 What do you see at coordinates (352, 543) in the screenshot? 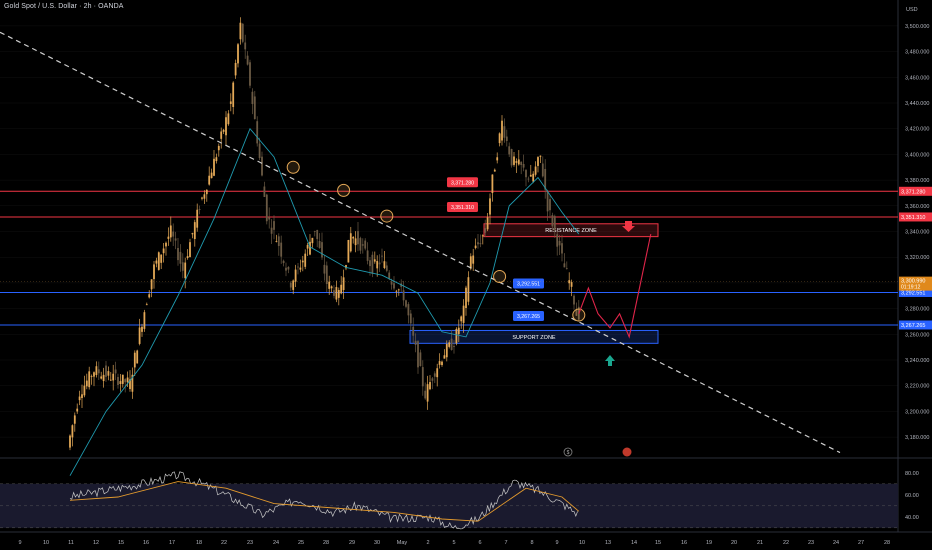
I see `time-axis-tick-label: 29` at bounding box center [352, 543].